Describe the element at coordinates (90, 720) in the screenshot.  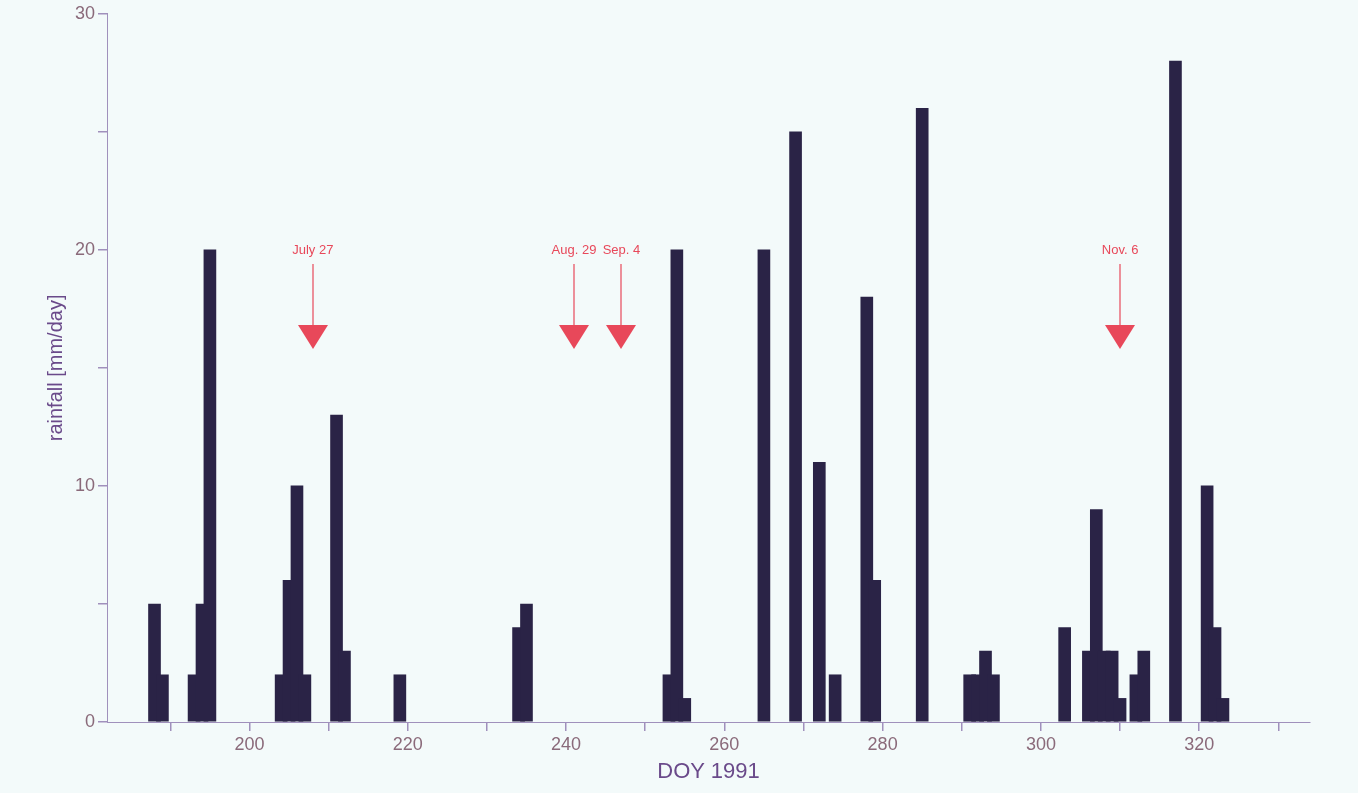
I see `y-tick-label: 0` at that location.